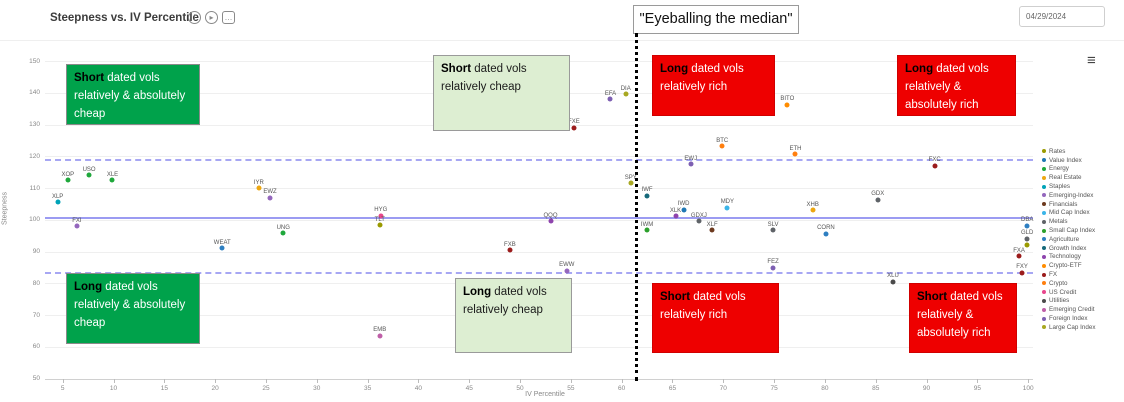  Describe the element at coordinates (1069, 230) in the screenshot. I see `legend-item-small-cap-index: Small Cap Index` at that location.